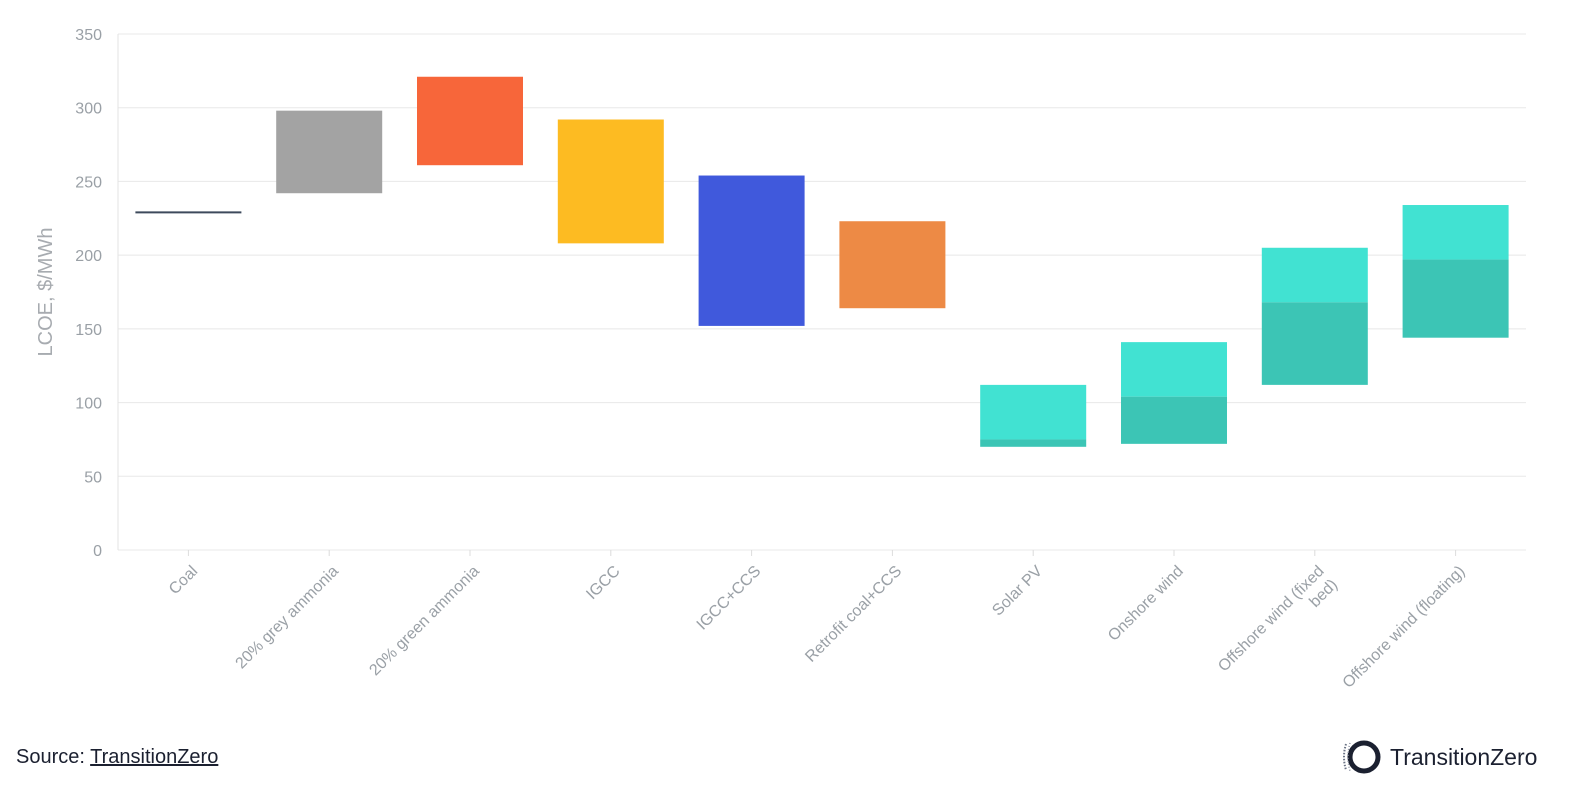 Image resolution: width=1572 pixels, height=795 pixels. What do you see at coordinates (1146, 604) in the screenshot?
I see `x-tick-label: Onshore wind` at bounding box center [1146, 604].